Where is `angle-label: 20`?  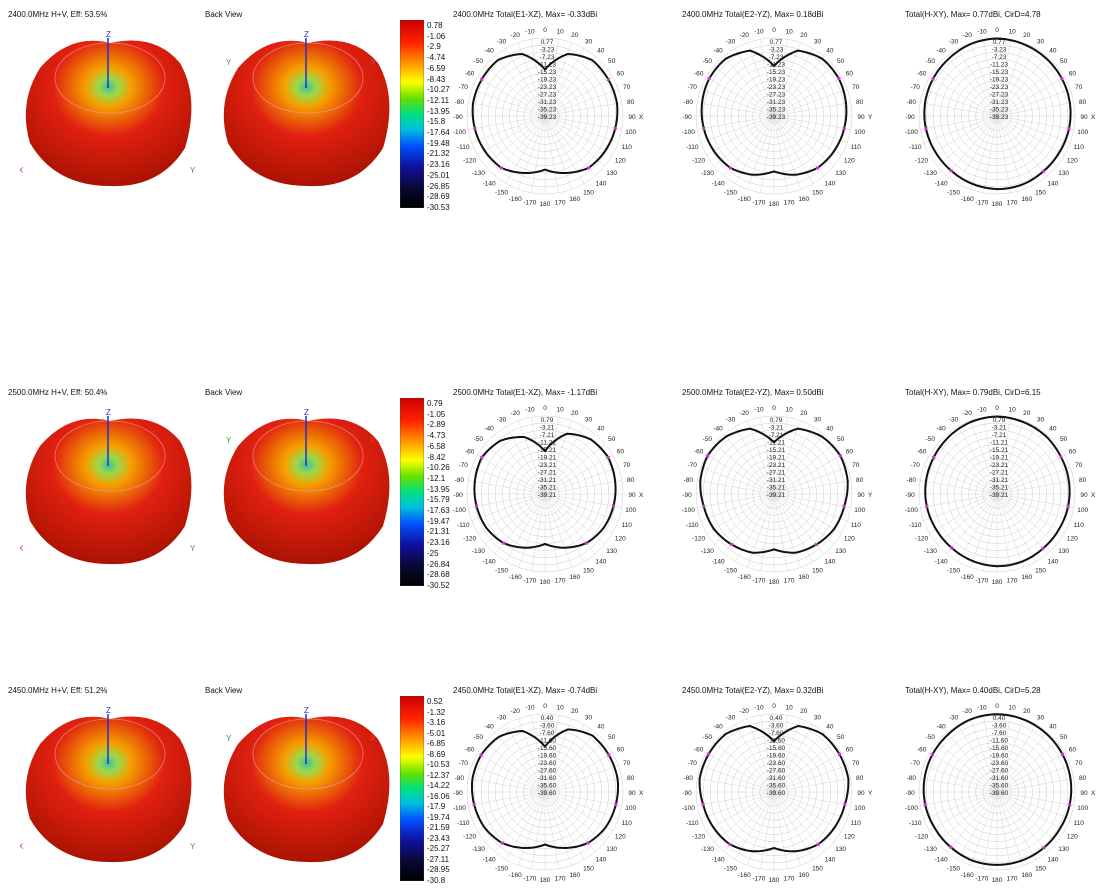
angle-label: 20 is located at coordinates (804, 413).